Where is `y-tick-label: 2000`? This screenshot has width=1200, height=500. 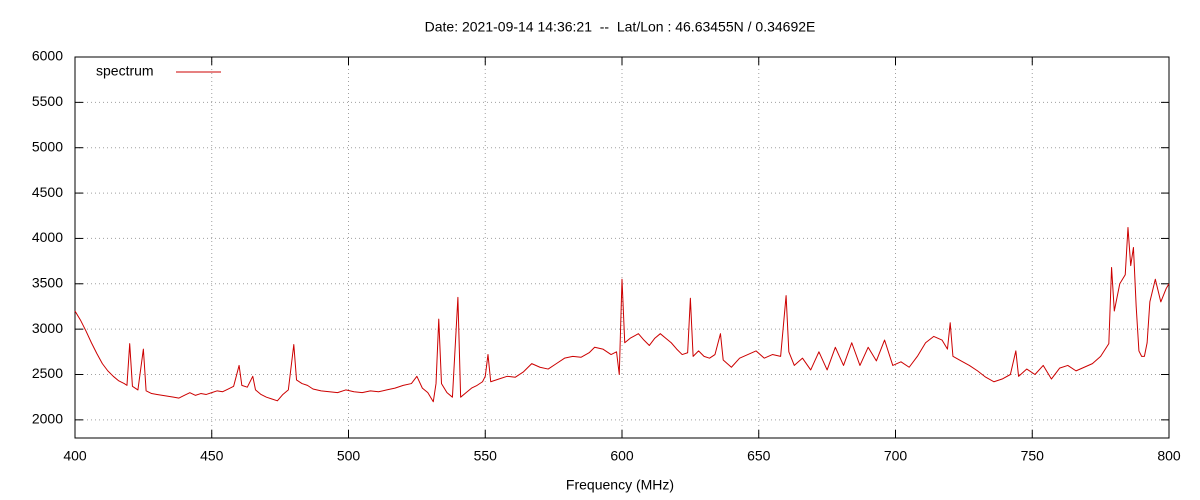
y-tick-label: 2000 is located at coordinates (47, 419).